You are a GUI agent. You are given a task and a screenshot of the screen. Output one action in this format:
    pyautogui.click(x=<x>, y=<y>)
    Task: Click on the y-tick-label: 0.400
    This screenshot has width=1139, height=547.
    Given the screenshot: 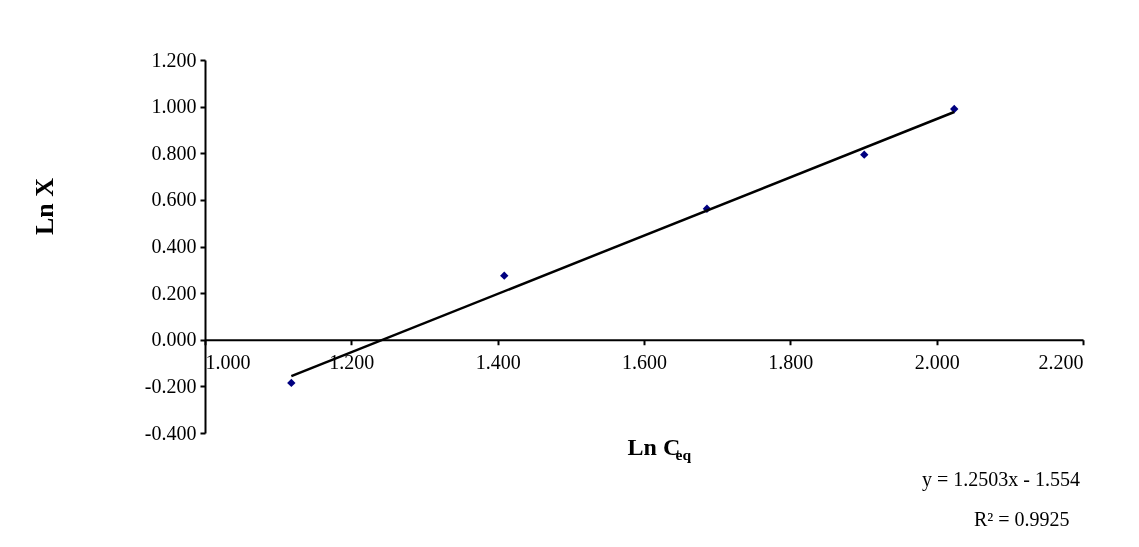 What is the action you would take?
    pyautogui.click(x=174, y=246)
    